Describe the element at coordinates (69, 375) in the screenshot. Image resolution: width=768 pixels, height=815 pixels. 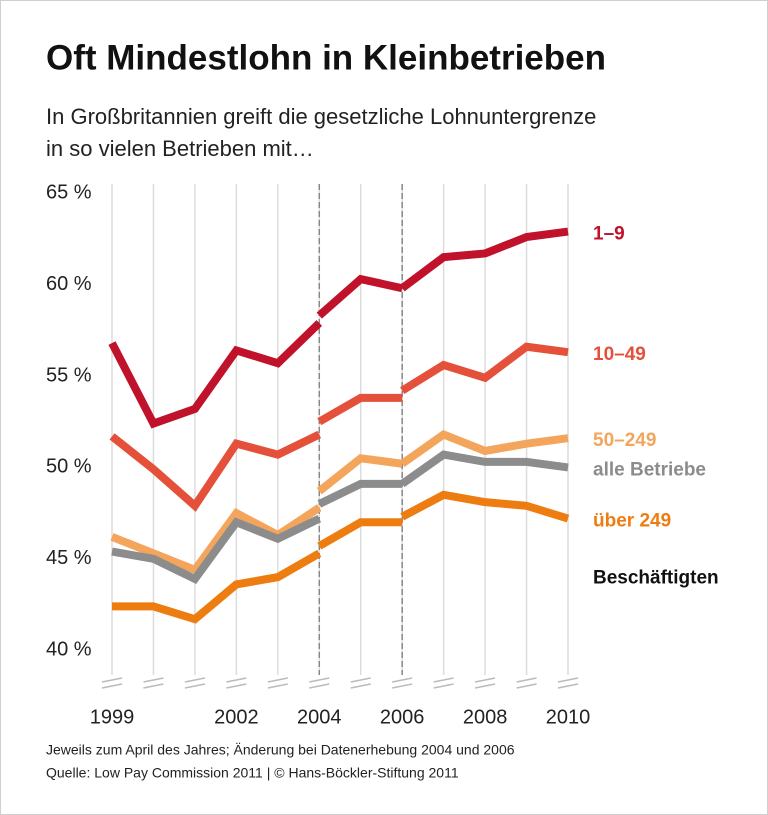
I see `y-tick-label: 55 %` at that location.